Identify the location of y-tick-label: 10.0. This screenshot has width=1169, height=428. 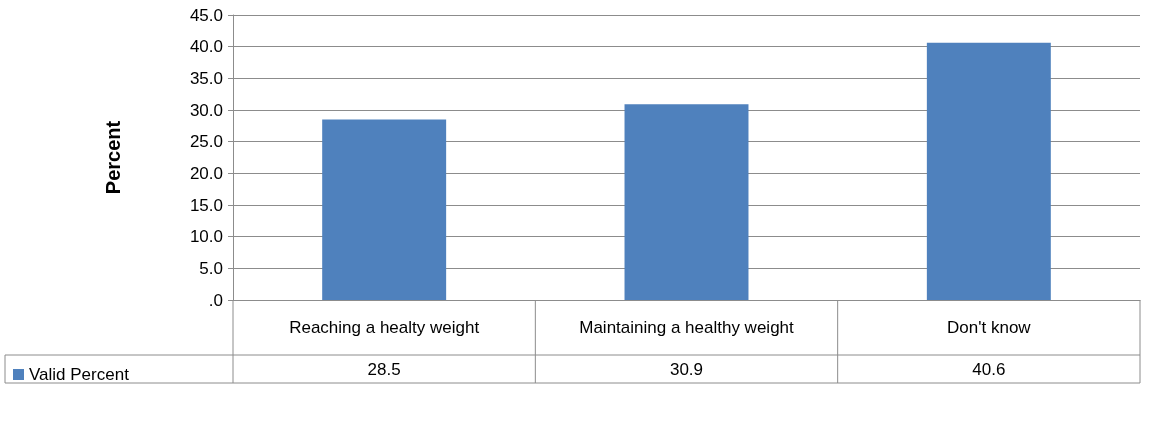
(206, 237).